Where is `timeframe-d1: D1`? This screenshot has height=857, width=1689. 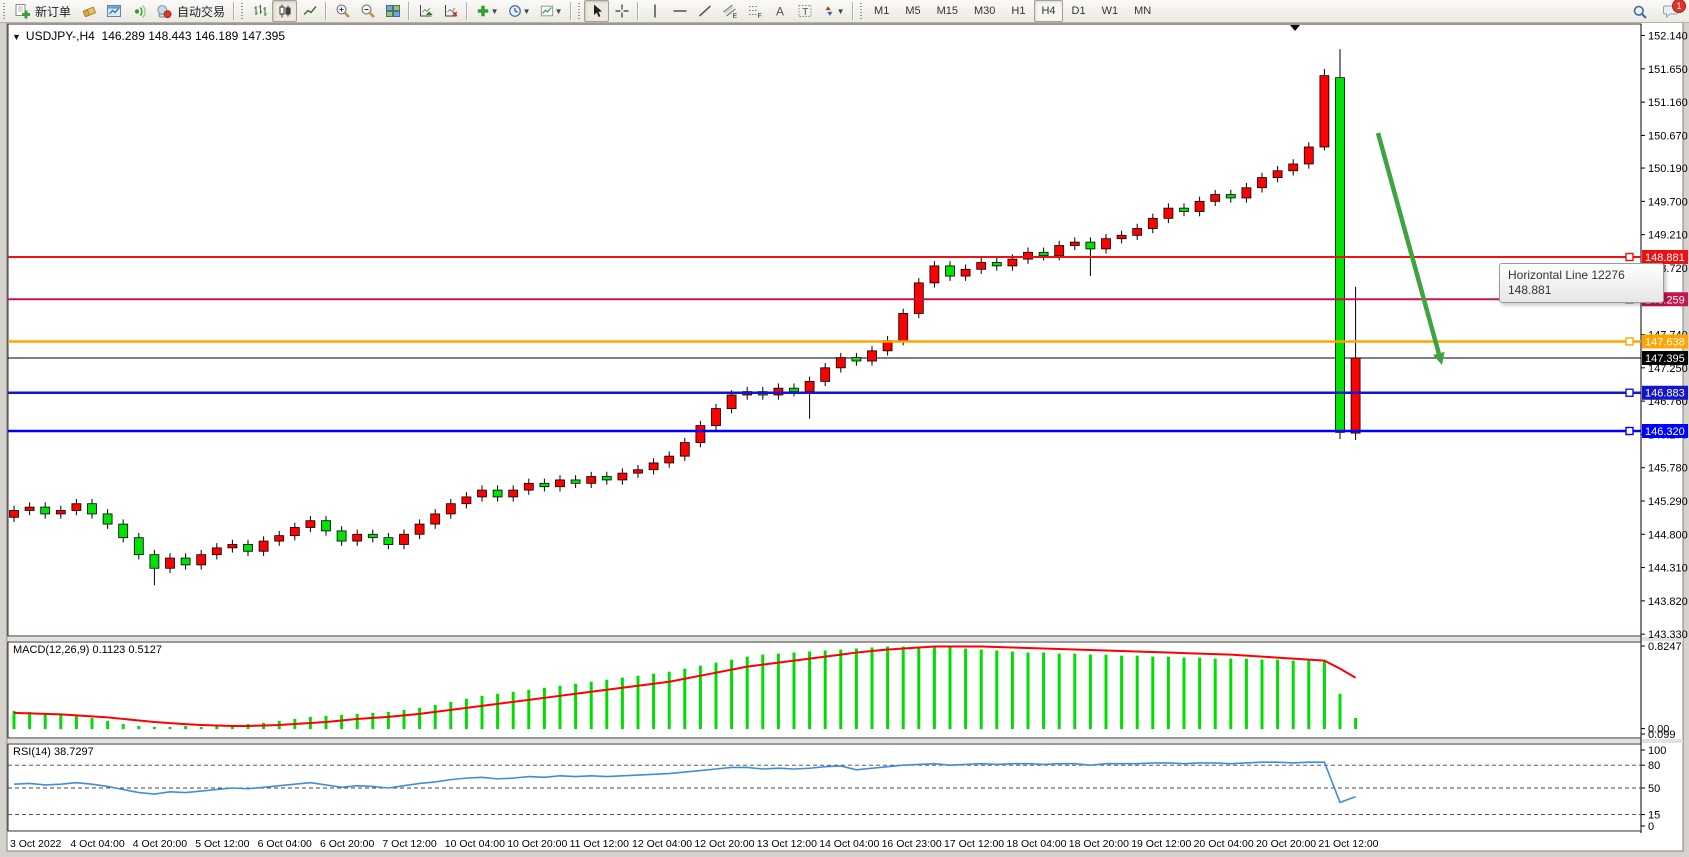
timeframe-d1: D1 is located at coordinates (1078, 11).